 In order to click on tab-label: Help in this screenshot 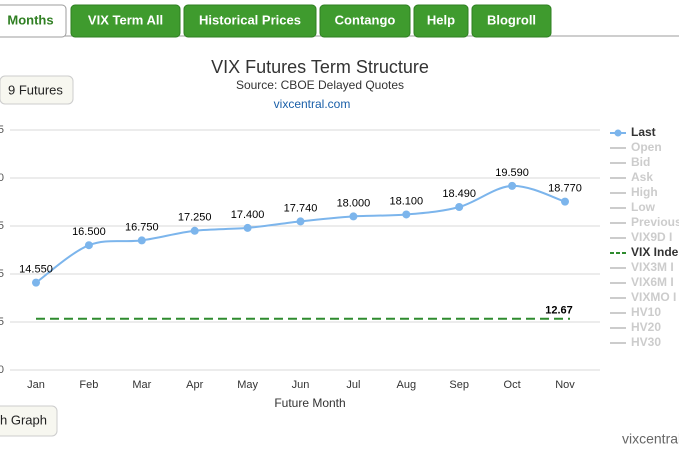, I will do `click(441, 19)`.